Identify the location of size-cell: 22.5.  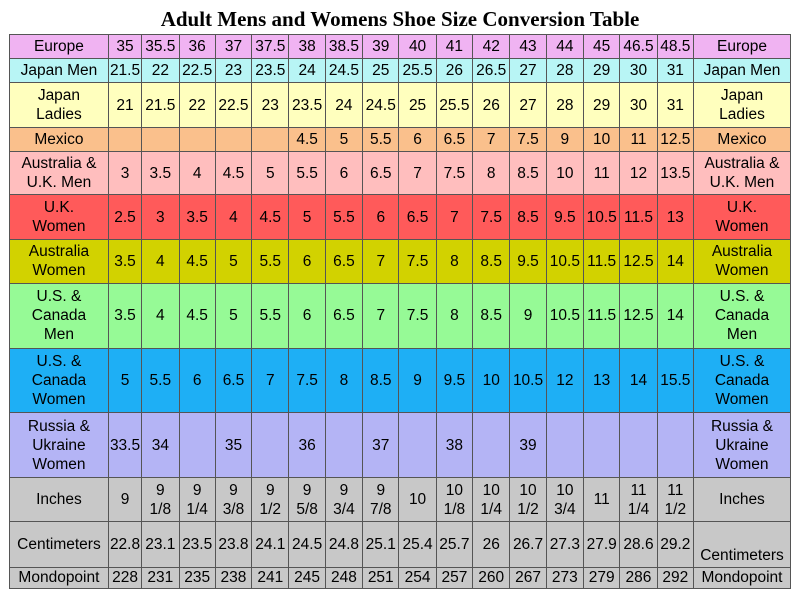
(233, 105).